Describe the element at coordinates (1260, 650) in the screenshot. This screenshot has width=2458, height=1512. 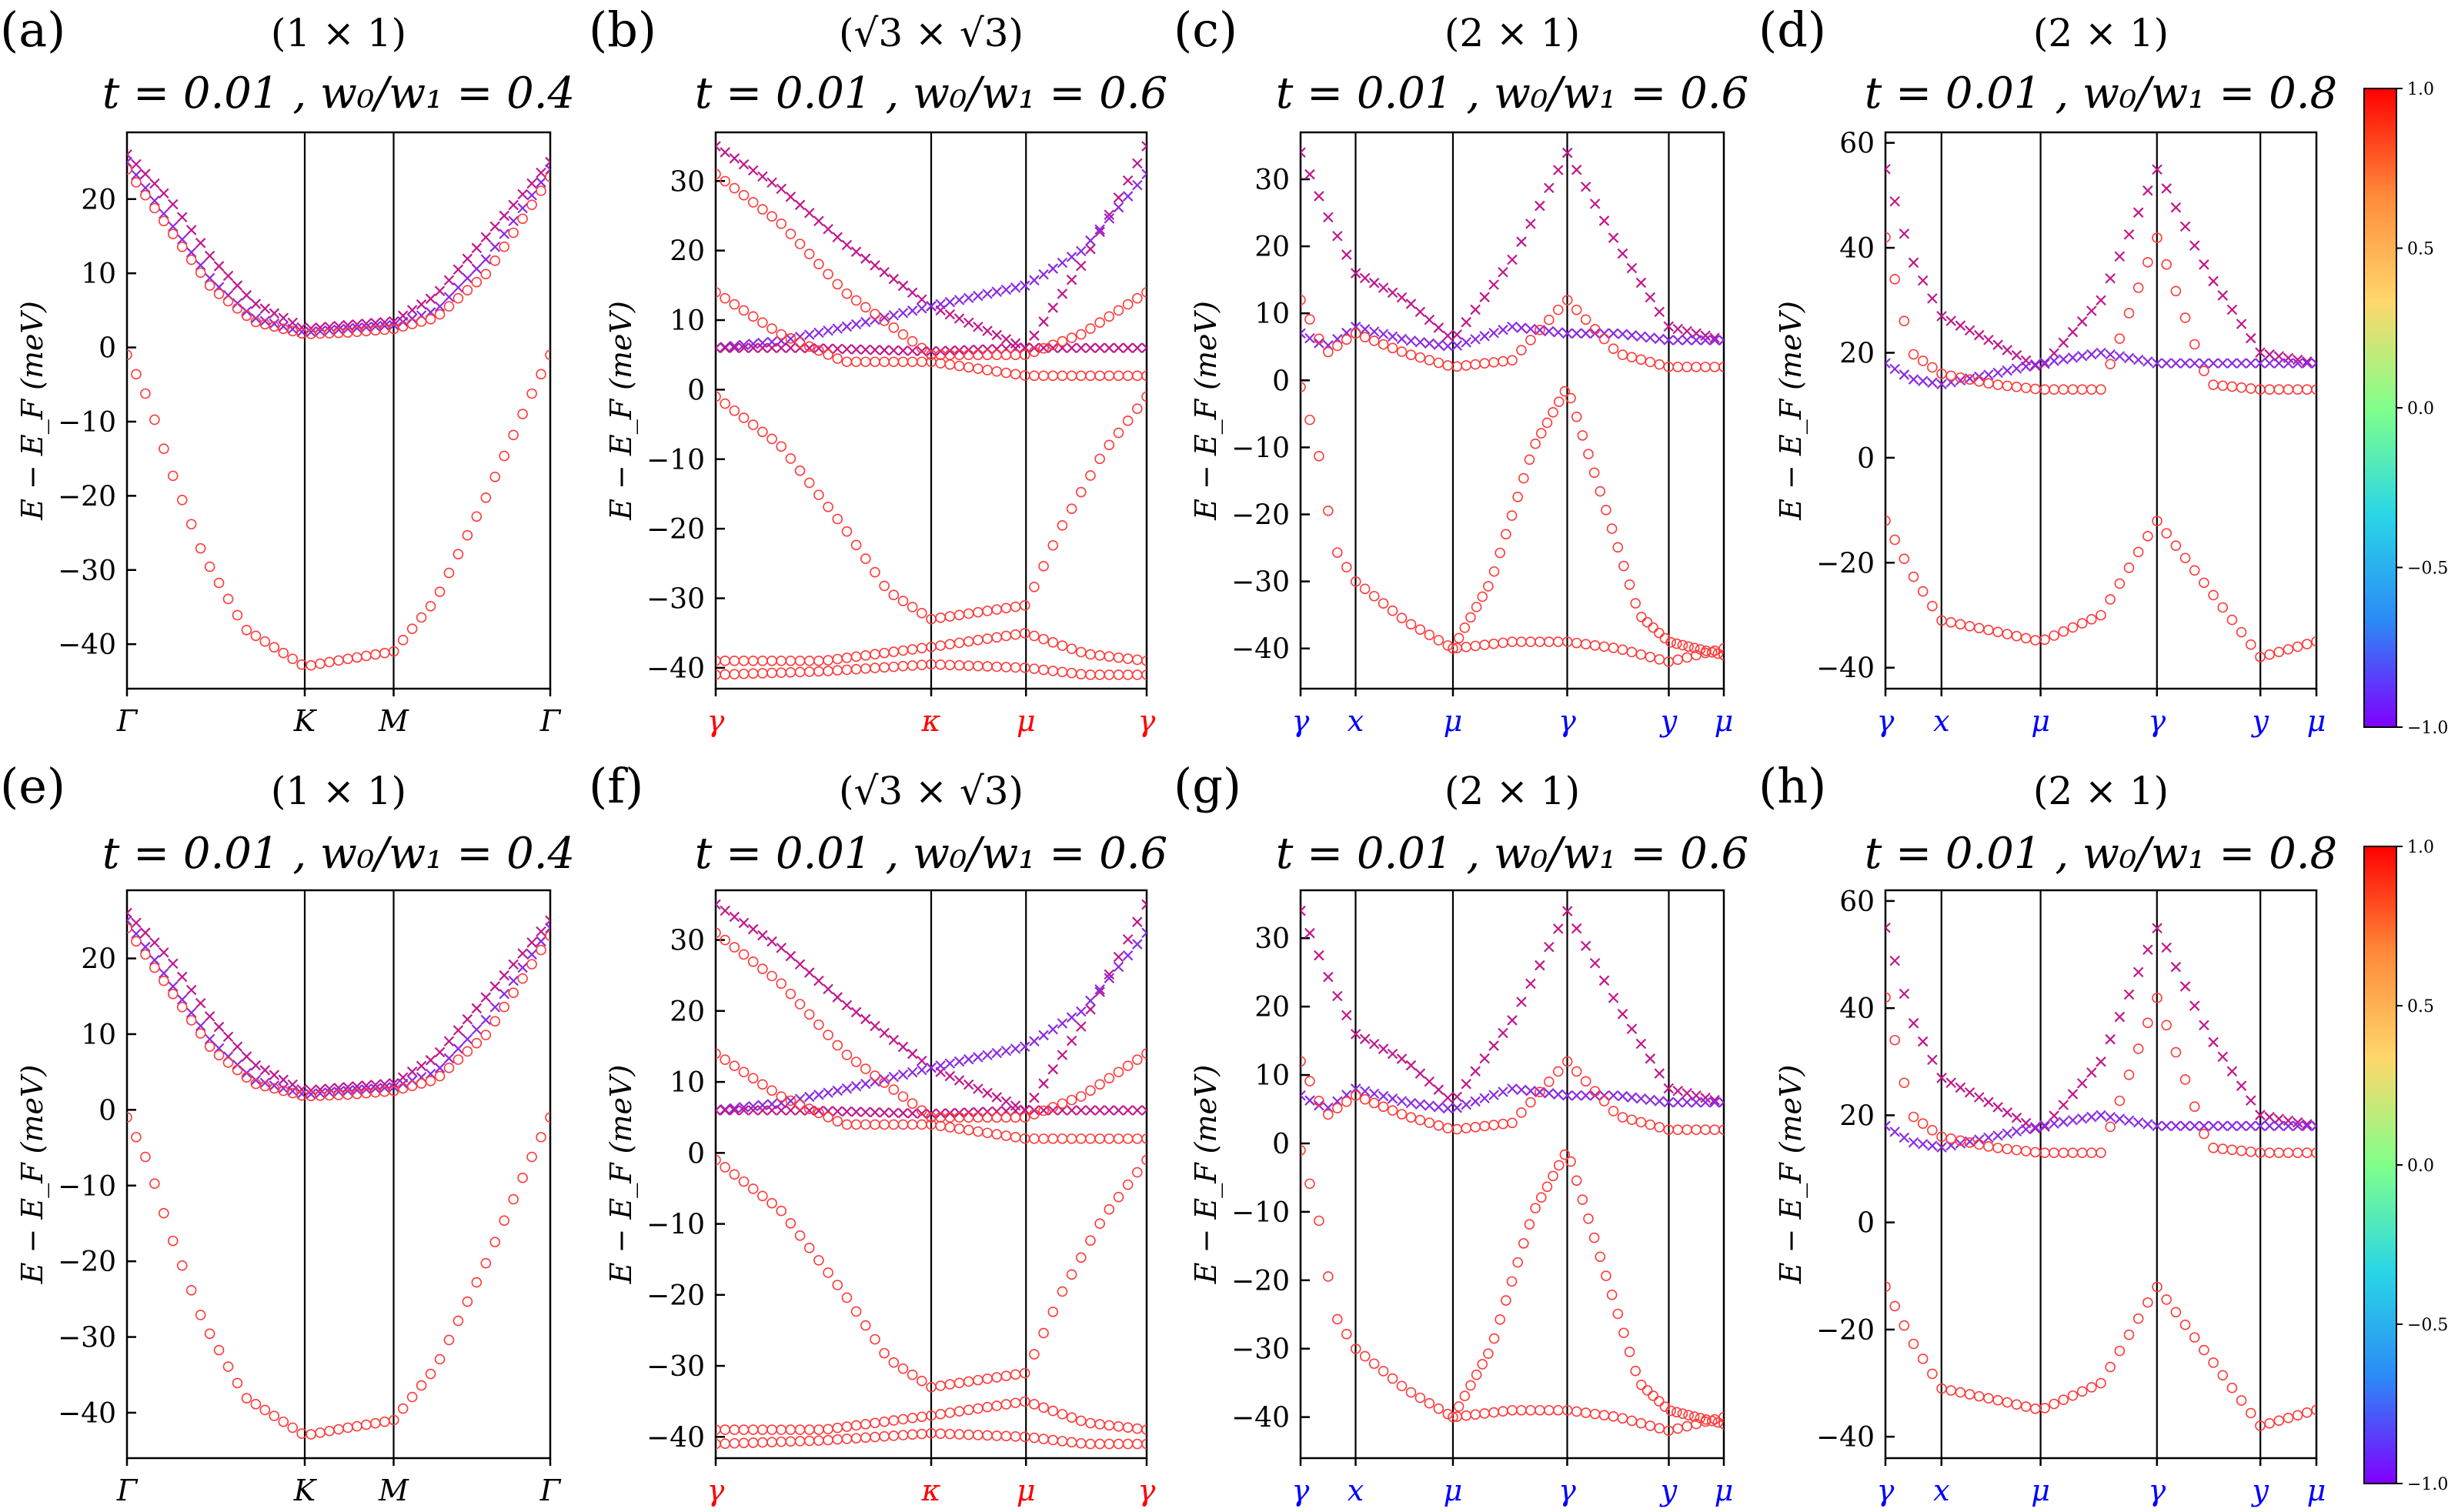
I see `y-tick-label: −40` at that location.